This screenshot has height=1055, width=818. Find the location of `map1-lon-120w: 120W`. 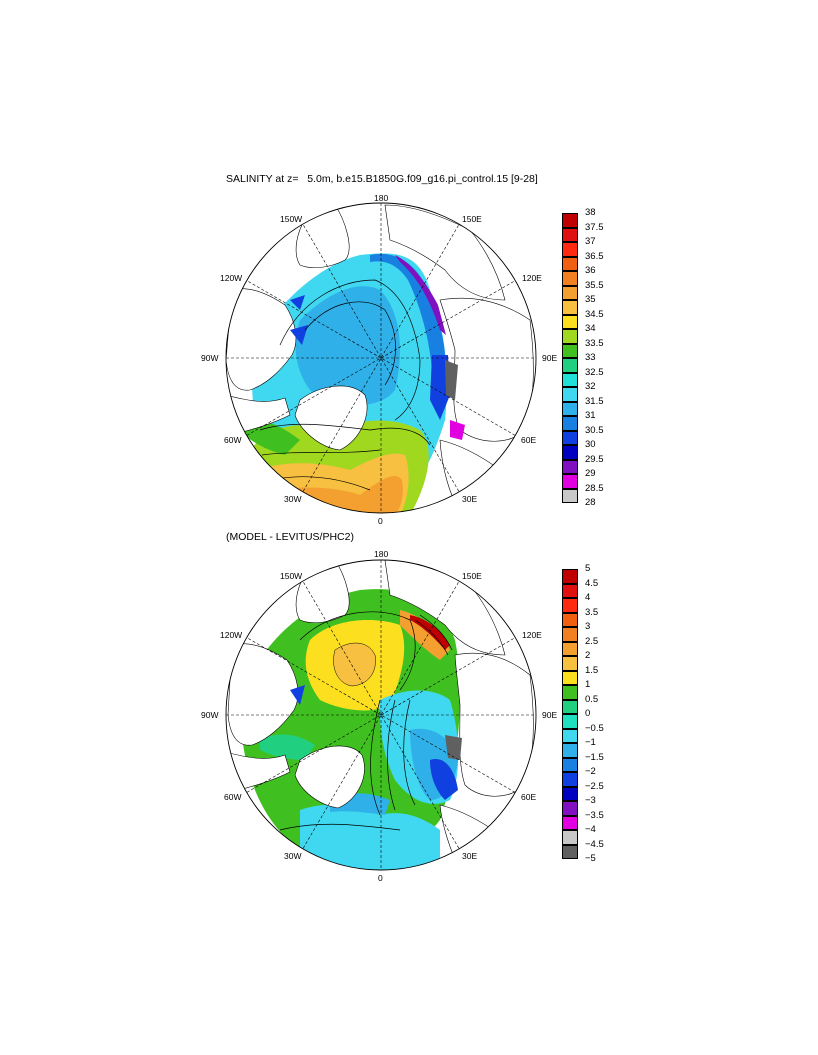

map1-lon-120w: 120W is located at coordinates (231, 278).